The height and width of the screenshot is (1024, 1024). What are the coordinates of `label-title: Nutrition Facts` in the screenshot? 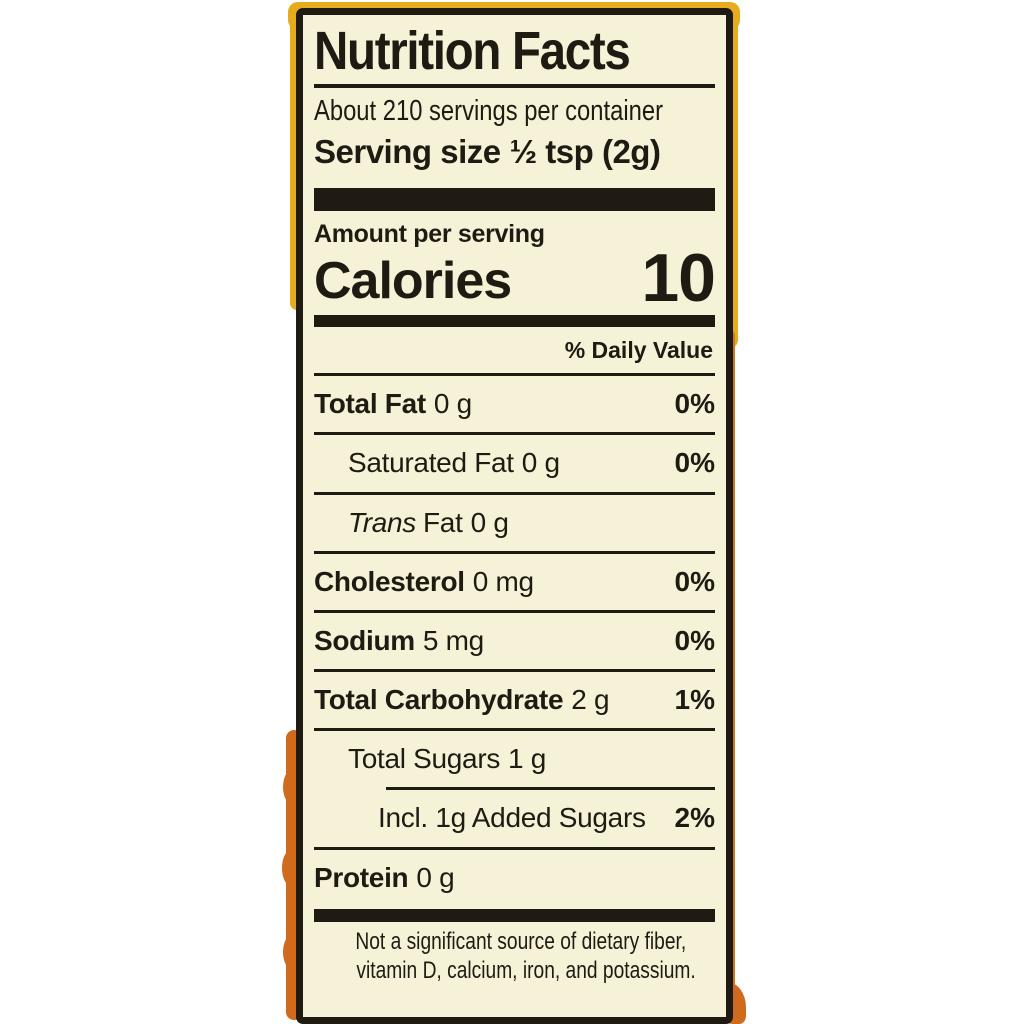 It's located at (472, 51).